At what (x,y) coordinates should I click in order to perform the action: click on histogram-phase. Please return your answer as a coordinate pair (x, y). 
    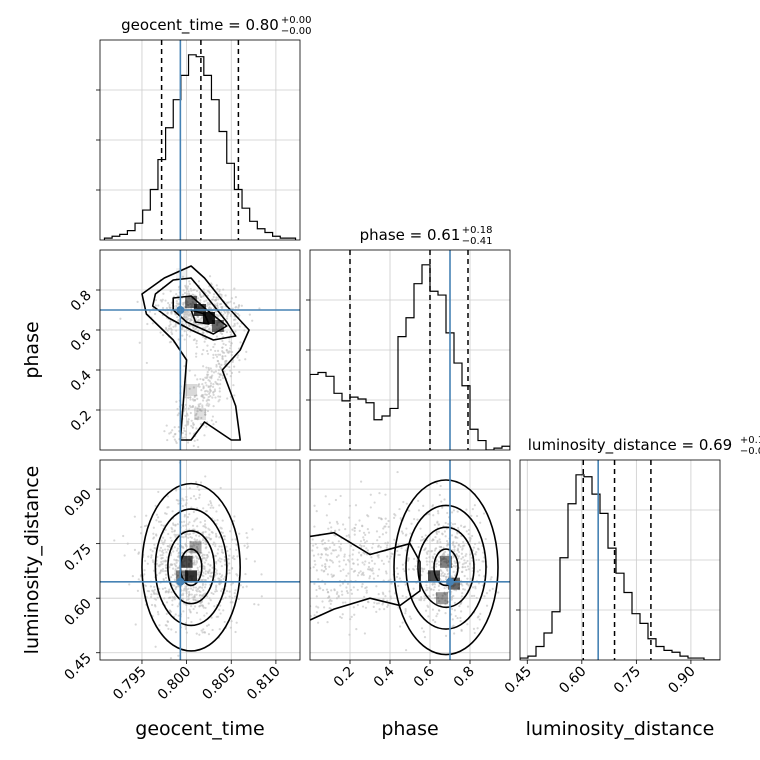
    Looking at the image, I should click on (410, 357).